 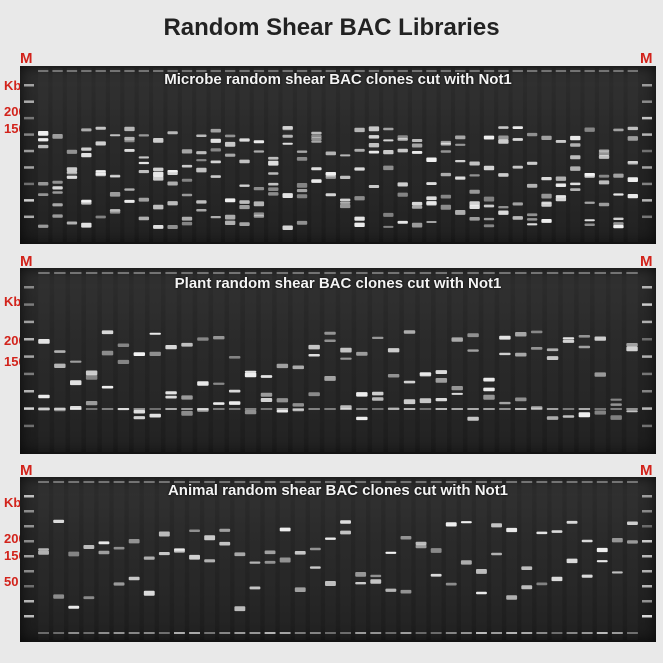 What do you see at coordinates (13, 502) in the screenshot?
I see `size-label-kb-3: Kb` at bounding box center [13, 502].